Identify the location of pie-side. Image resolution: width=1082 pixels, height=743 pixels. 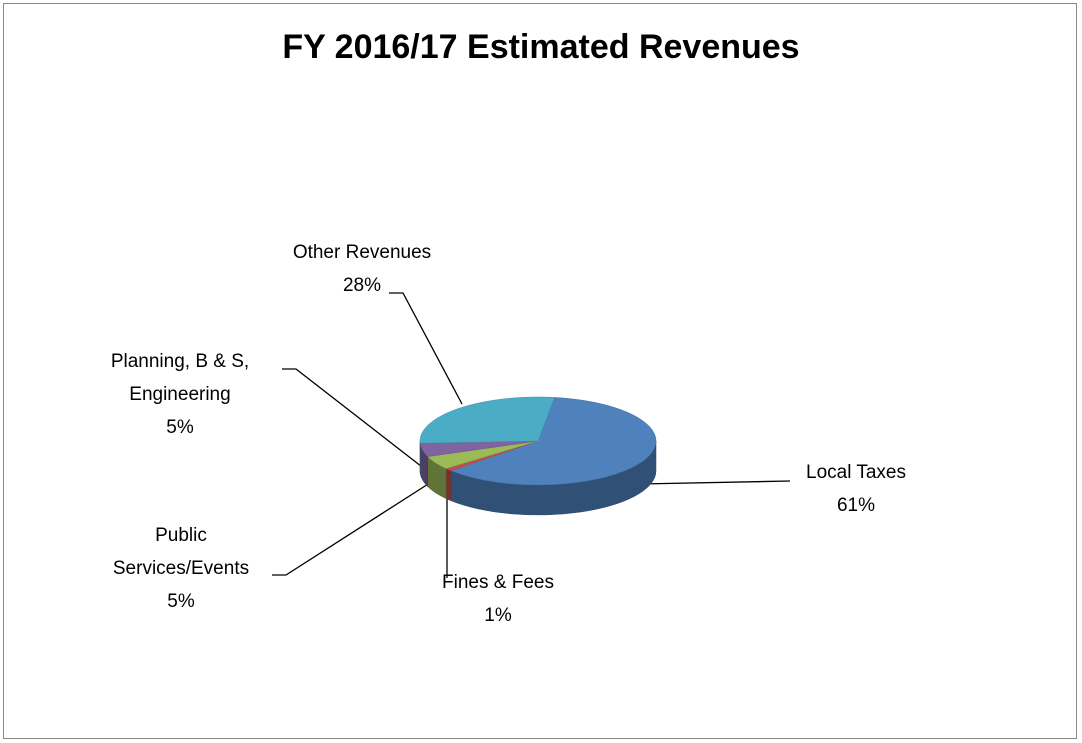
(448, 485).